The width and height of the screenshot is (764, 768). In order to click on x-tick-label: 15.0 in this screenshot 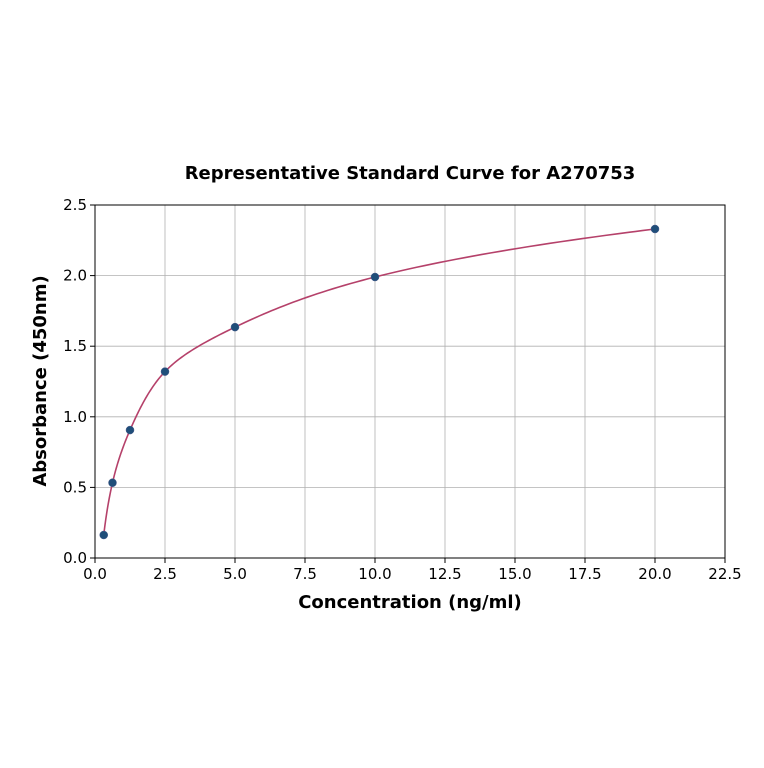, I will do `click(514, 574)`.